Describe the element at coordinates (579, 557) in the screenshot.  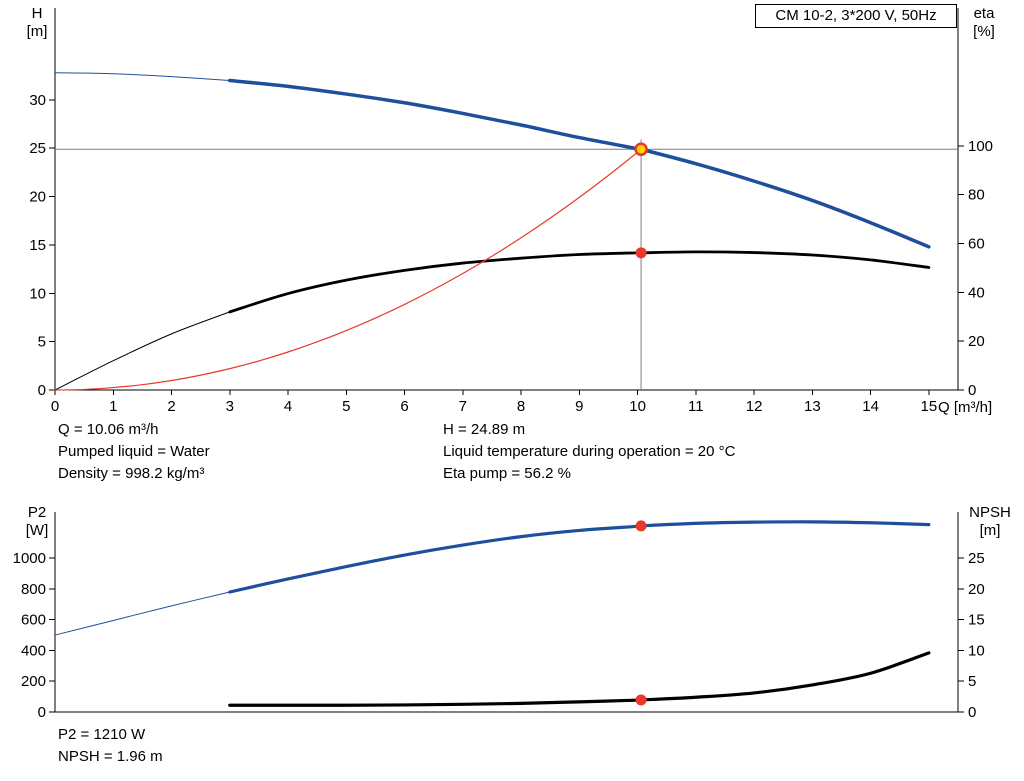
I see `p2-curve` at that location.